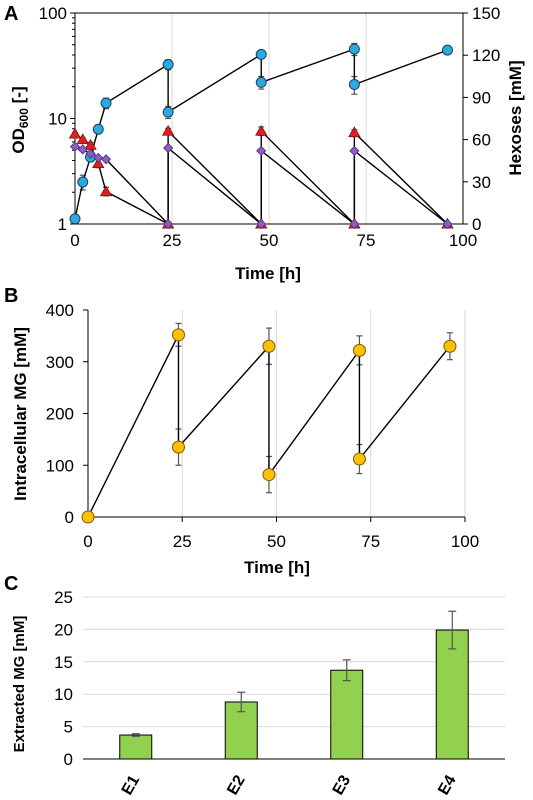  What do you see at coordinates (182, 541) in the screenshot?
I see `panel-b-x-tick-label: 25` at bounding box center [182, 541].